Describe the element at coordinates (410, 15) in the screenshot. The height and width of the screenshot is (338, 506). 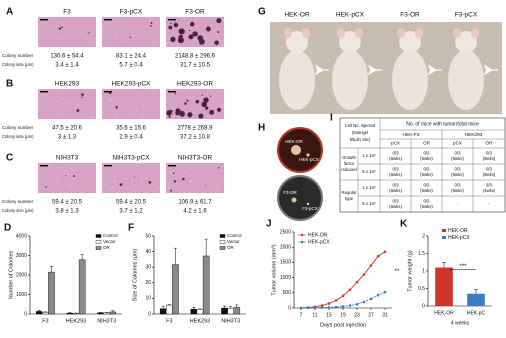
I see `mouse-label: F3-OR` at that location.